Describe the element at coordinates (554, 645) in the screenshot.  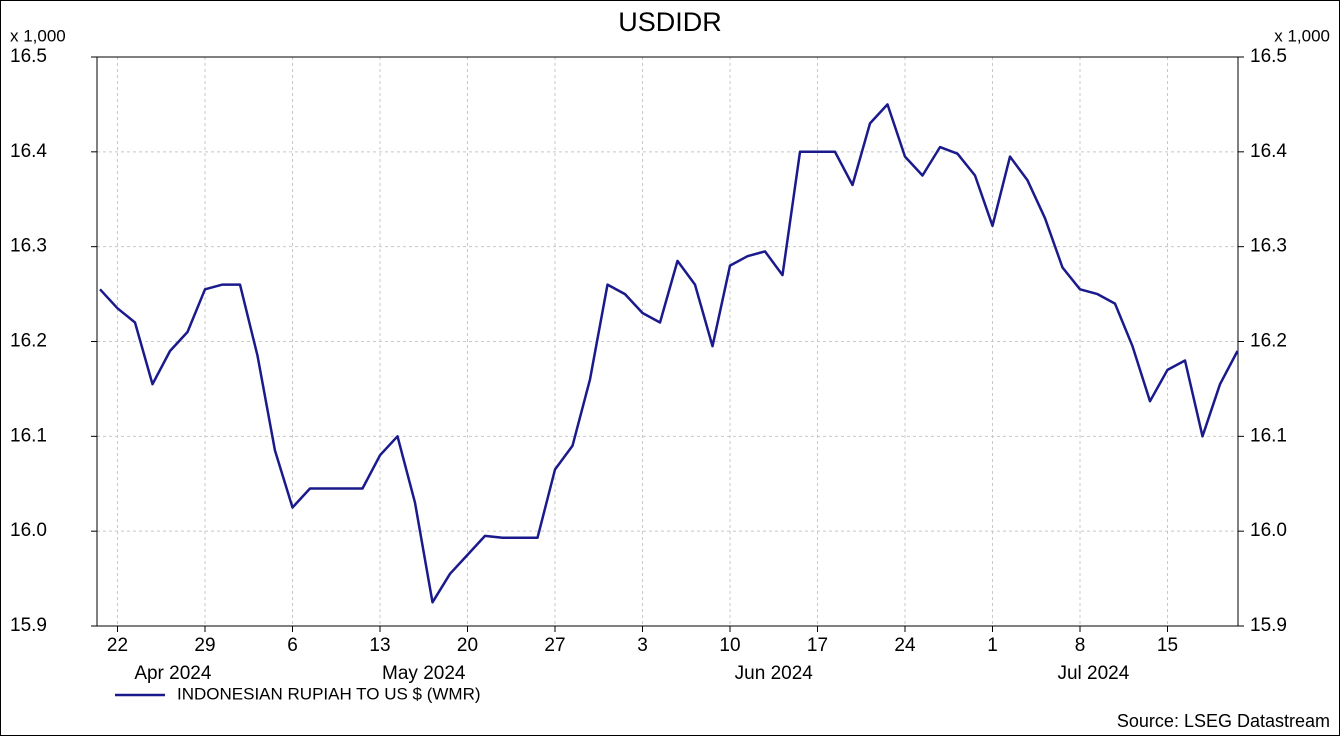
I see `x-tick-label: 27` at that location.